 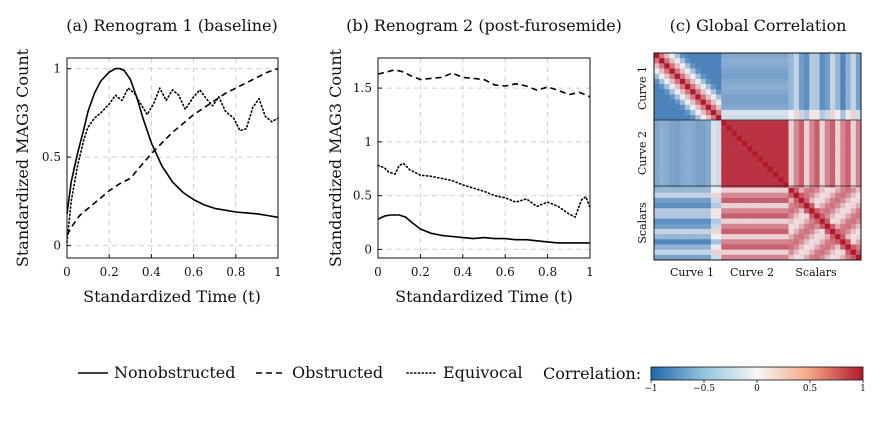 I want to click on x-tick-label: 0.4, so click(x=462, y=272).